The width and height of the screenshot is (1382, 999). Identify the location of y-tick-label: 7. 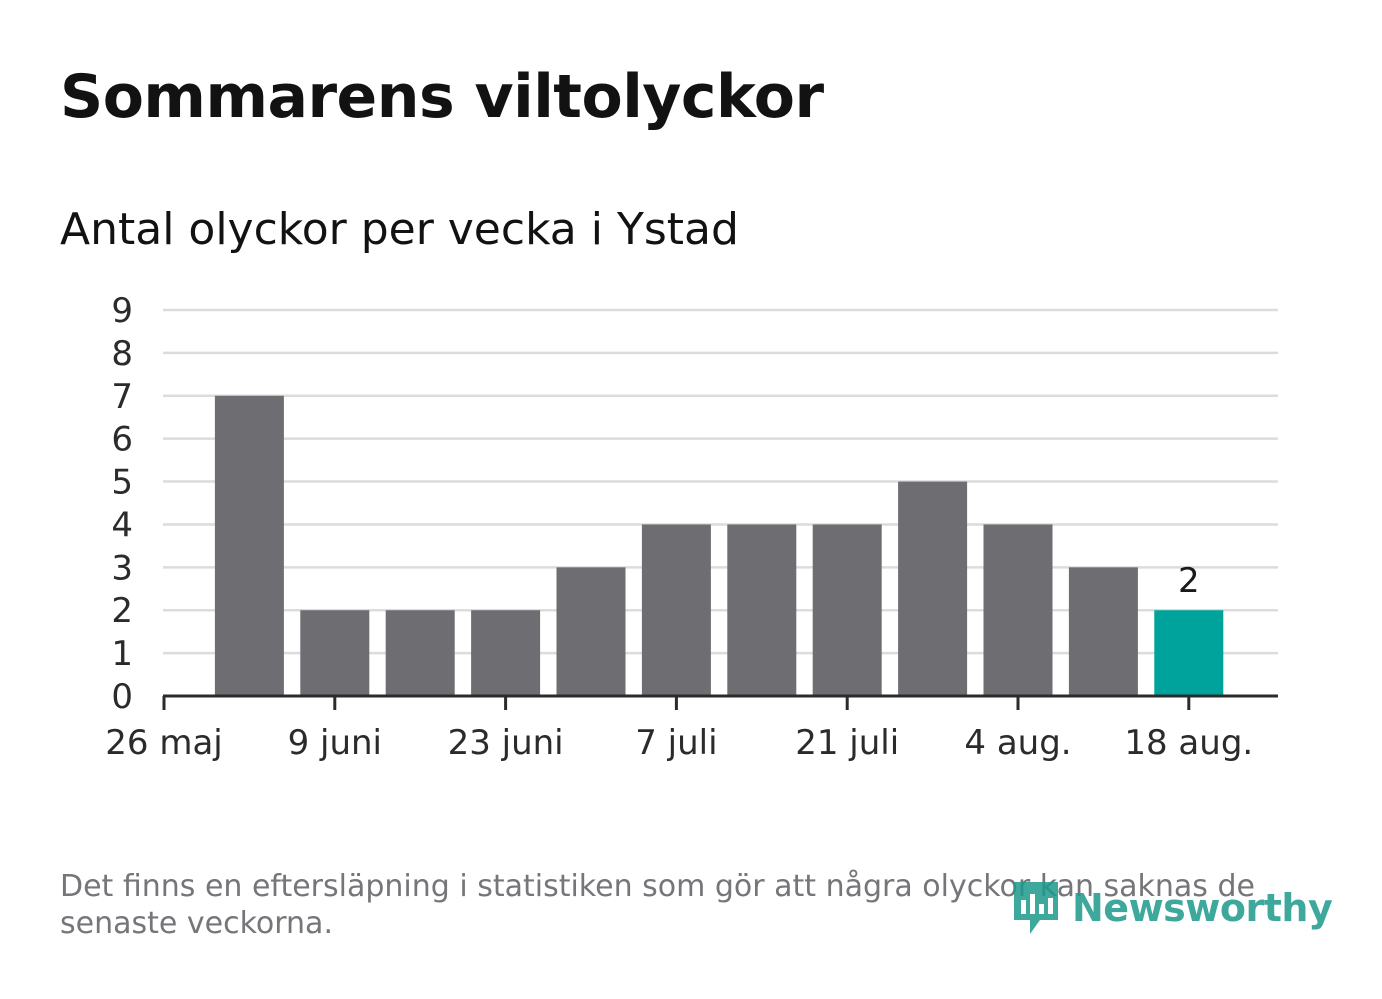
(122, 397).